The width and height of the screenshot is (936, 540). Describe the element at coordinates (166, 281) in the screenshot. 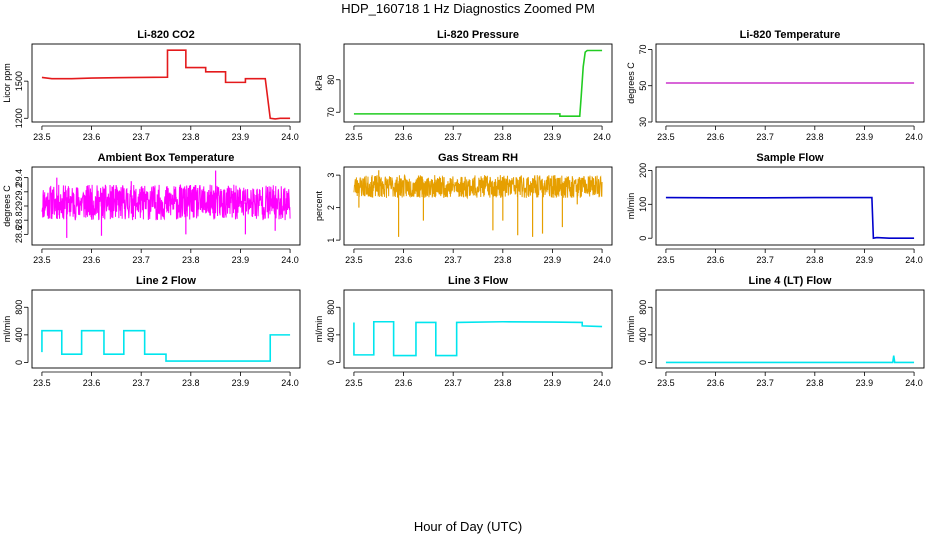

I see `panel-title: Line 2 Flow` at that location.